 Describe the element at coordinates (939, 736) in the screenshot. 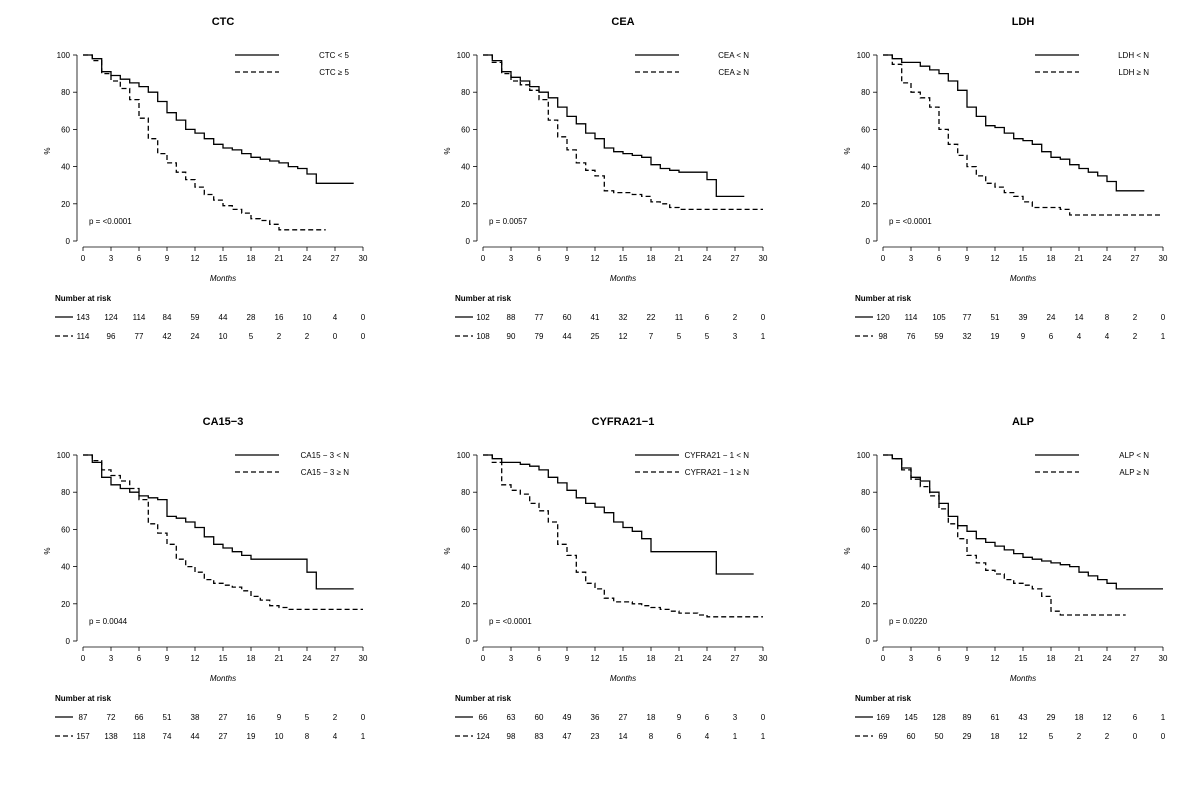

I see `risk-count: 50` at that location.